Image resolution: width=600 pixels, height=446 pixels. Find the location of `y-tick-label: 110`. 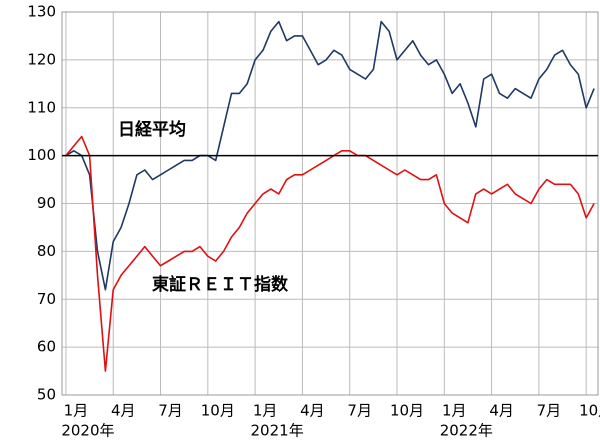

y-tick-label: 110 is located at coordinates (41, 107).